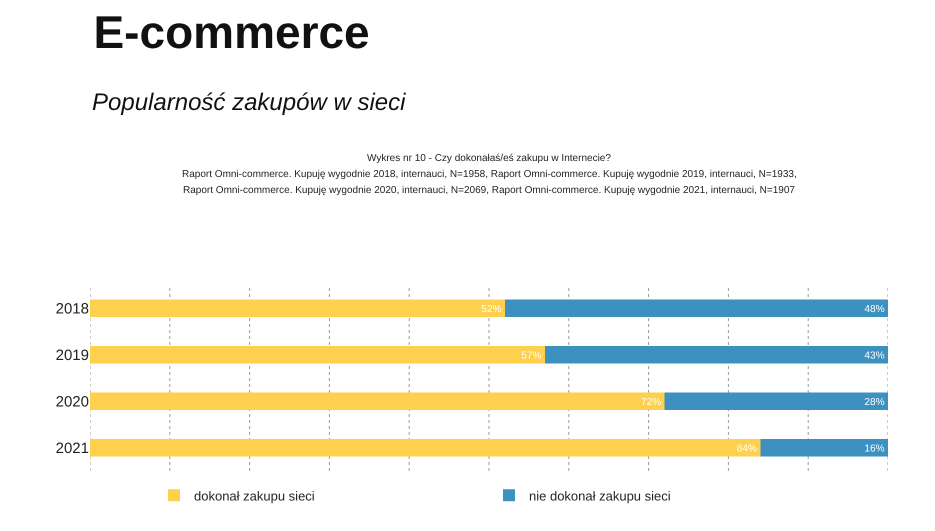 The width and height of the screenshot is (935, 531). What do you see at coordinates (746, 448) in the screenshot?
I see `data-label: 84%` at bounding box center [746, 448].